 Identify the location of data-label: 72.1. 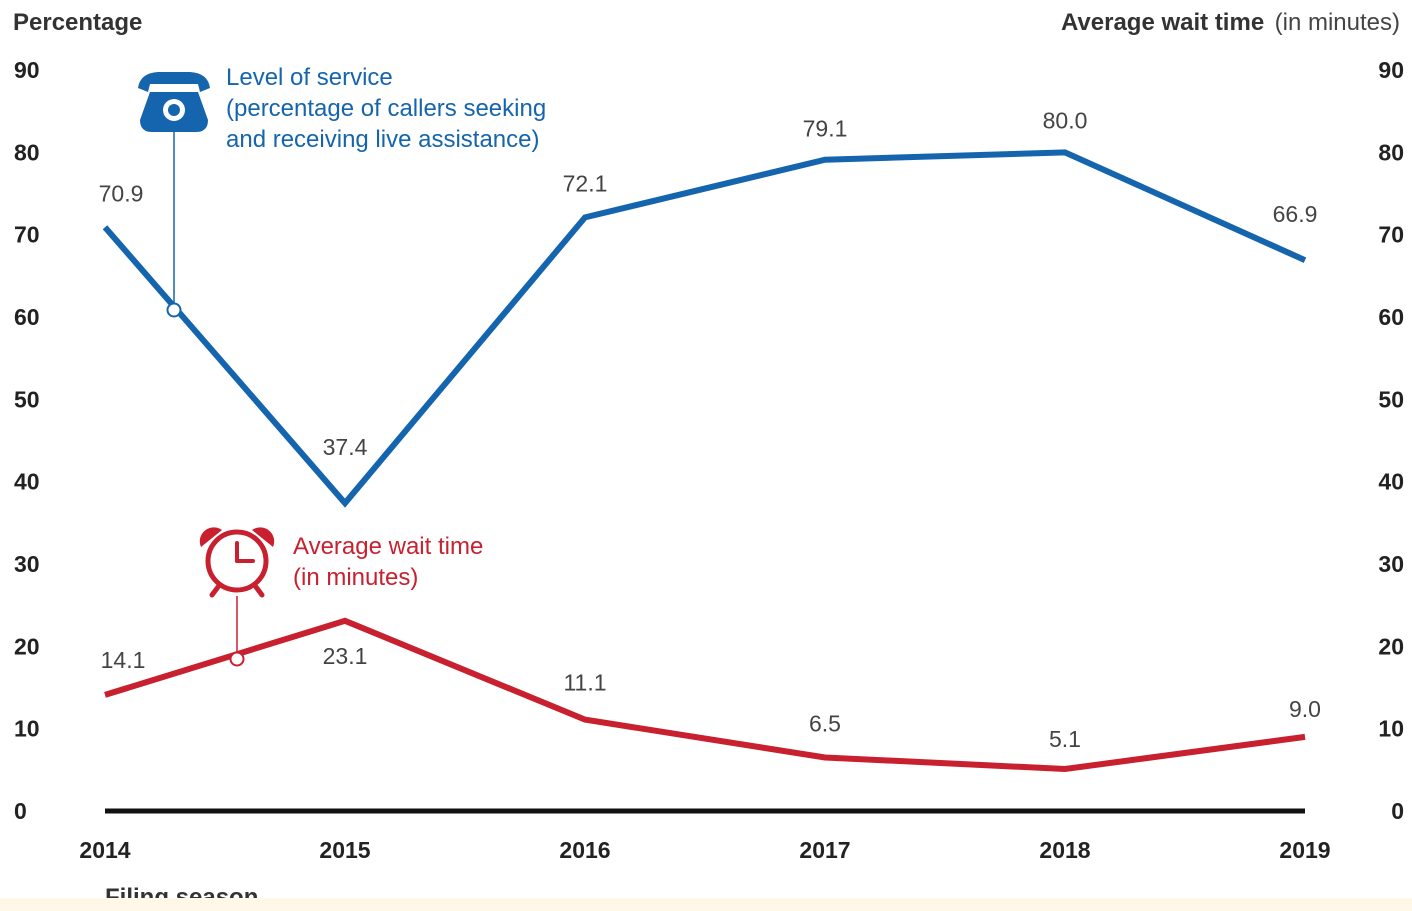
(585, 183).